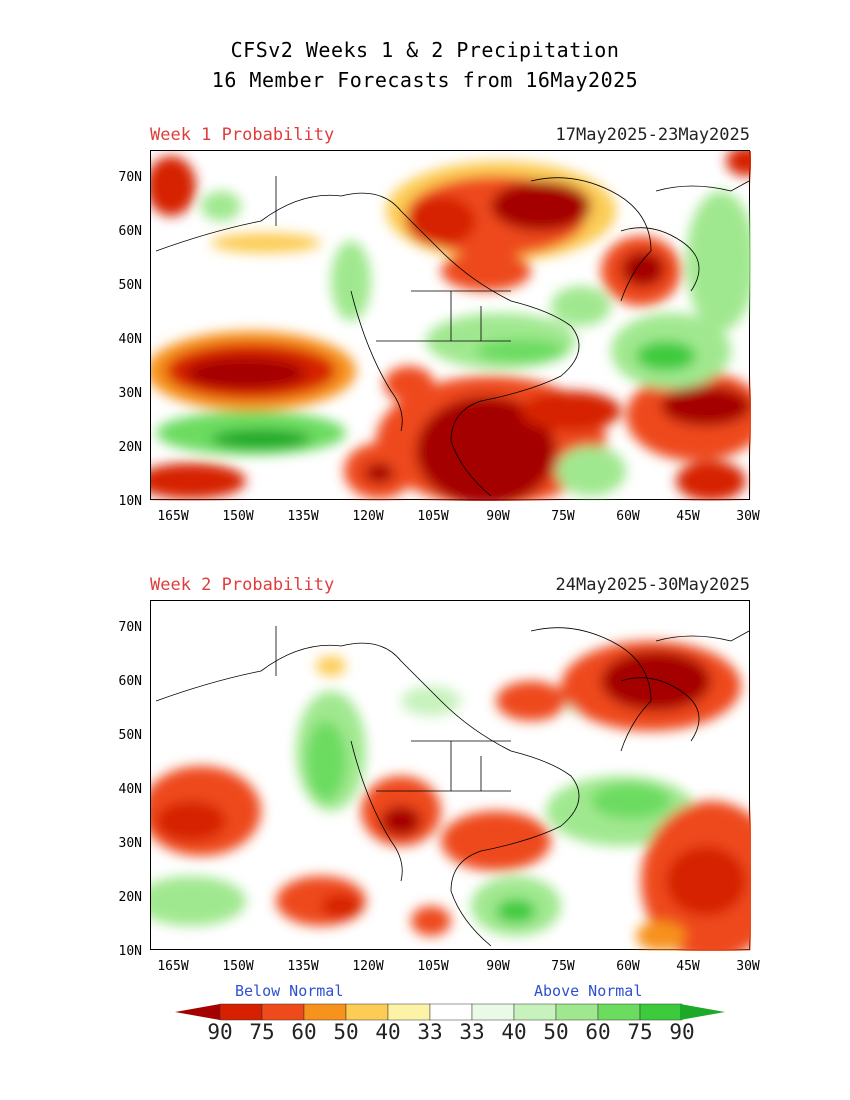 The height and width of the screenshot is (1100, 850). Describe the element at coordinates (242, 135) in the screenshot. I see `week1-label: Week 1 Probability` at that location.